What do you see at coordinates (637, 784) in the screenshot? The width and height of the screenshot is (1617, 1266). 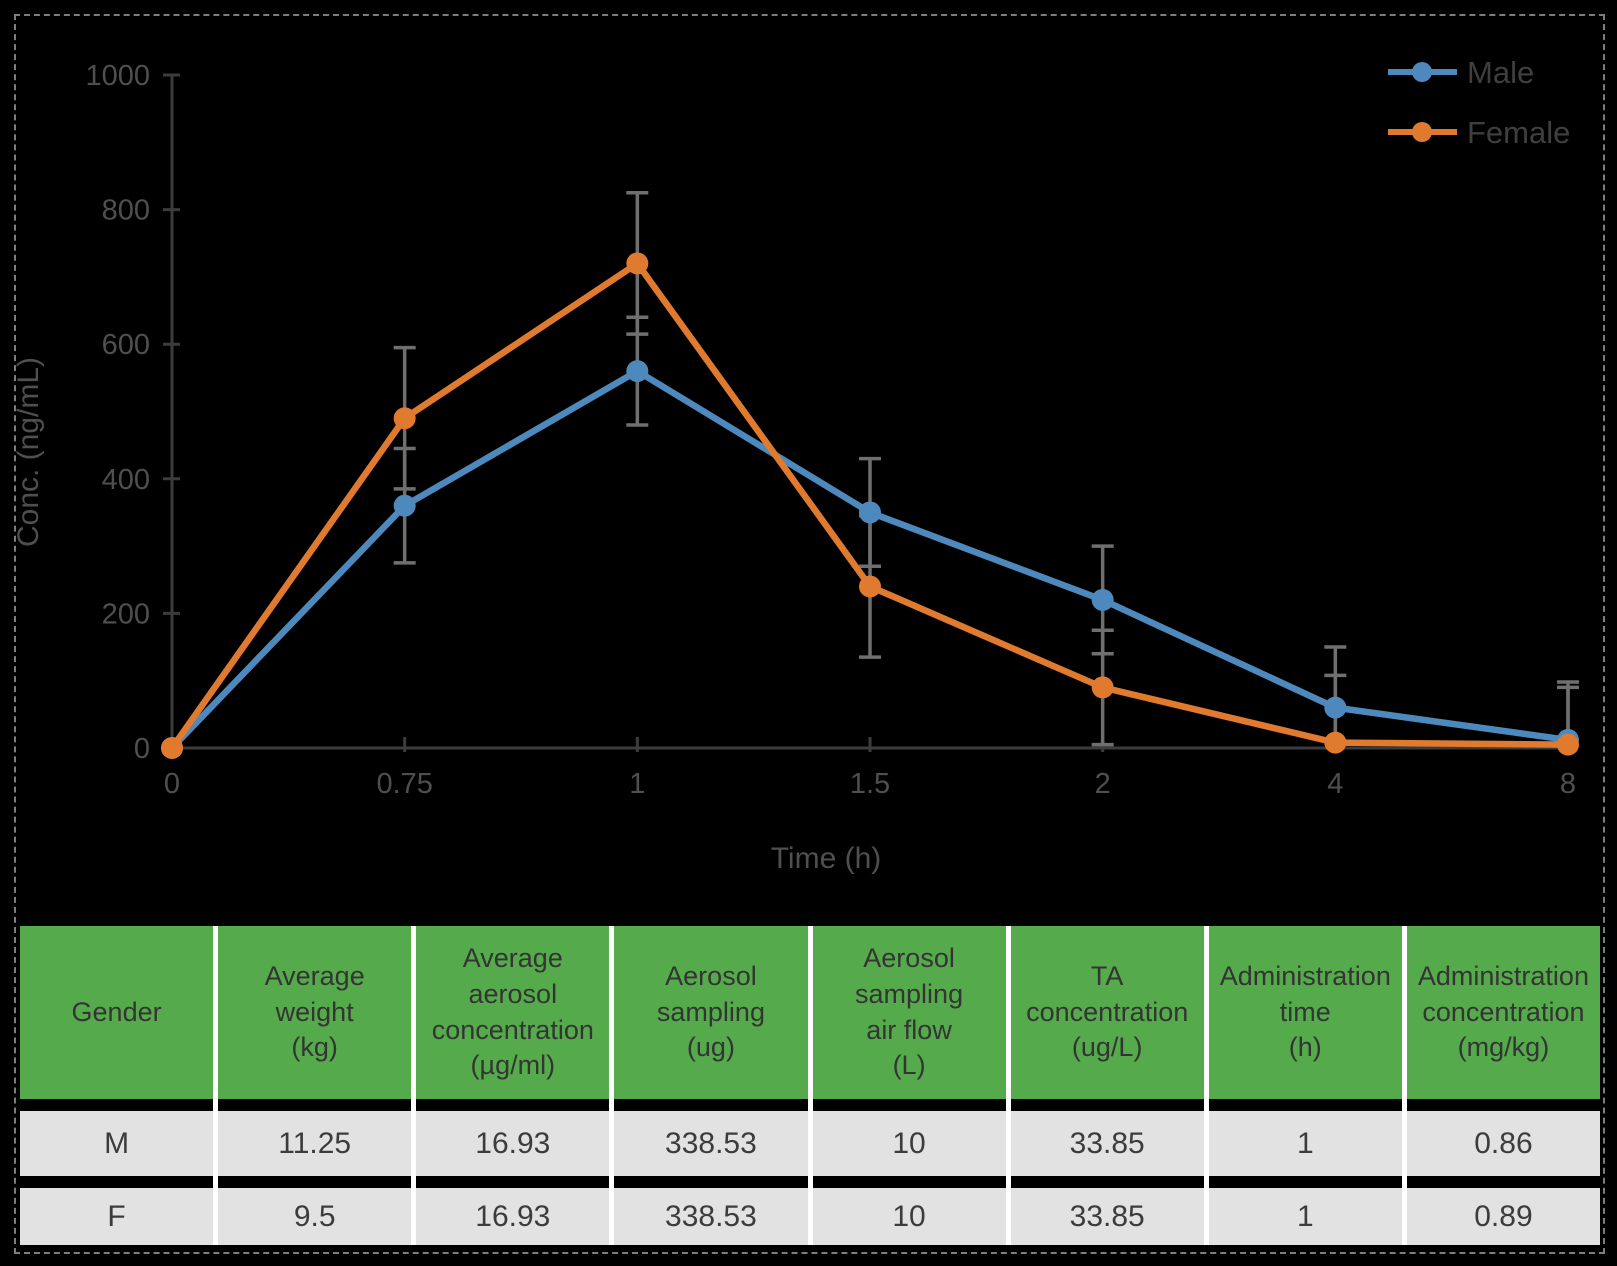 I see `x-axis-tick-label: 1` at bounding box center [637, 784].